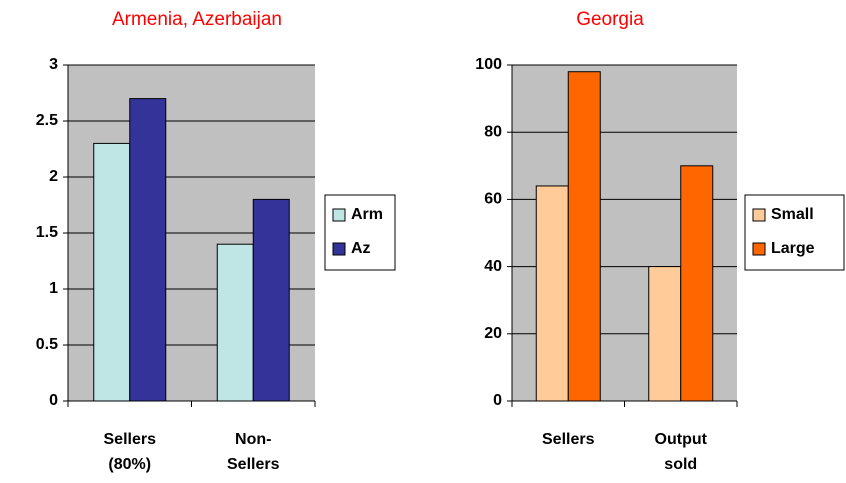  Describe the element at coordinates (129, 464) in the screenshot. I see `x-tick-label: (80%)` at that location.